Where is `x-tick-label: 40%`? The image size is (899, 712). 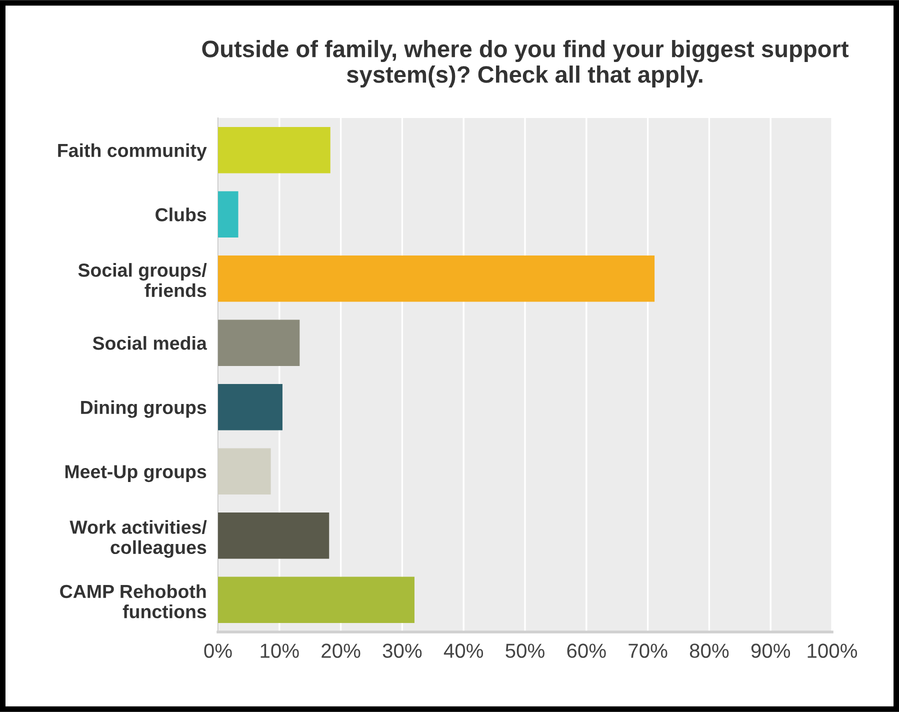 x-tick-label: 40% is located at coordinates (464, 651).